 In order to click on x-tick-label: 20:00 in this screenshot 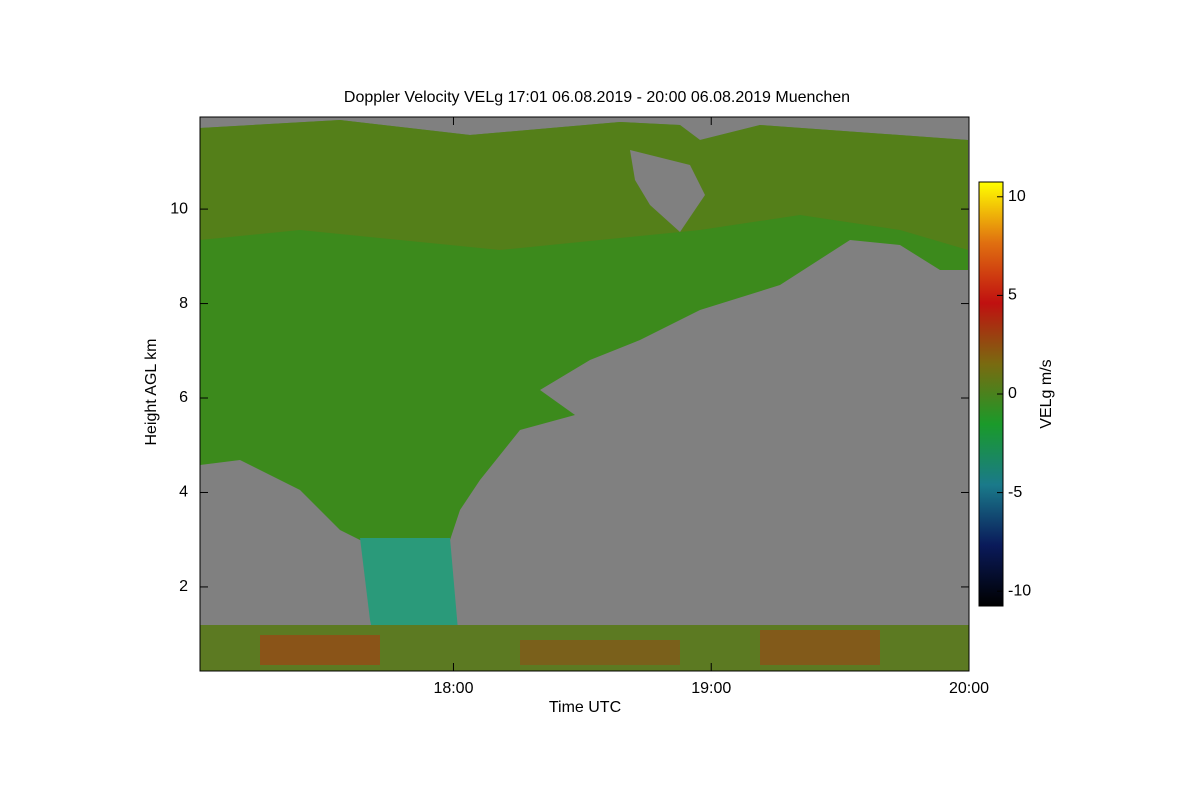, I will do `click(969, 688)`.